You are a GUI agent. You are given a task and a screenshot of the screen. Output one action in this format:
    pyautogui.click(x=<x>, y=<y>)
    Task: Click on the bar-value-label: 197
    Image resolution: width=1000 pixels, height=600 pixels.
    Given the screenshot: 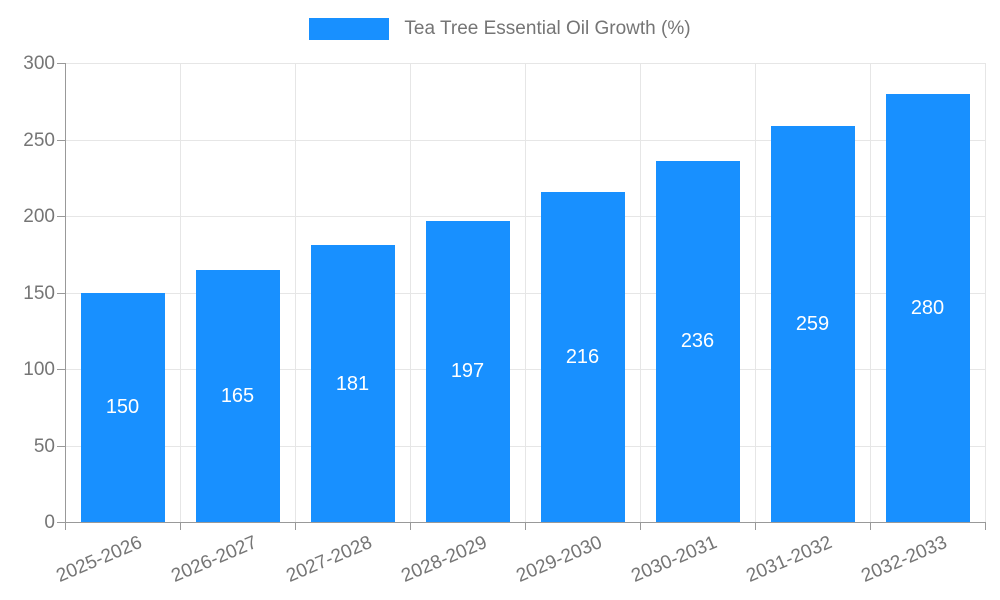 What is the action you would take?
    pyautogui.click(x=467, y=371)
    